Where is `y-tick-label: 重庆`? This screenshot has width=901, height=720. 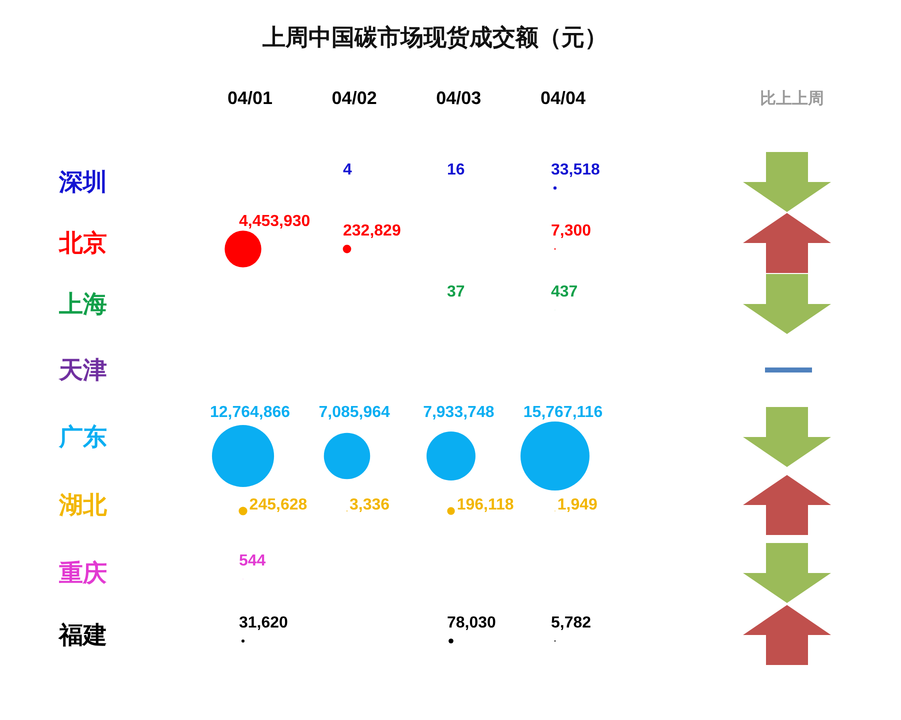 y-tick-label: 重庆 is located at coordinates (82, 573).